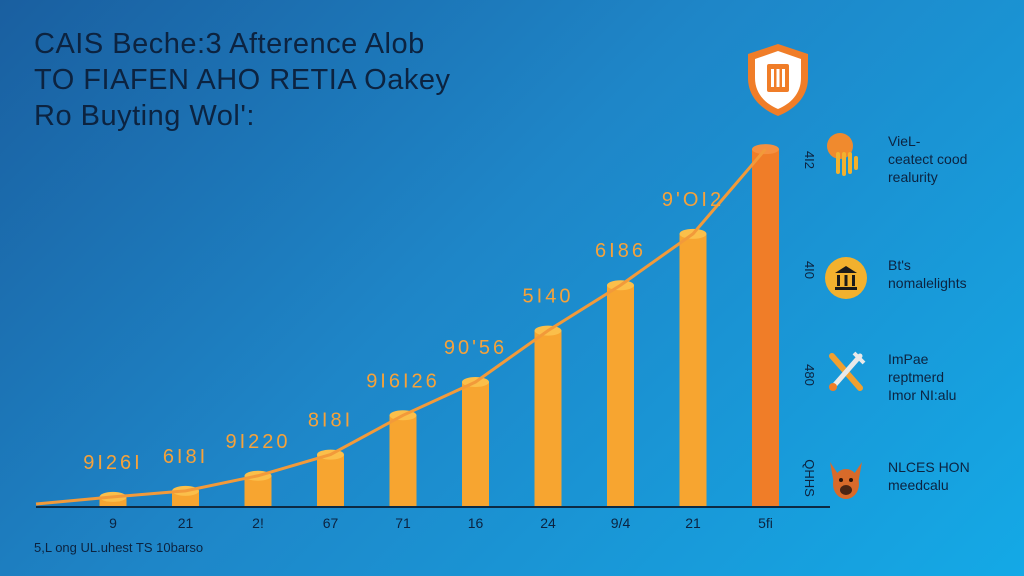 This screenshot has height=576, width=1024. I want to click on bar-value-label: 9'OI2, so click(693, 200).